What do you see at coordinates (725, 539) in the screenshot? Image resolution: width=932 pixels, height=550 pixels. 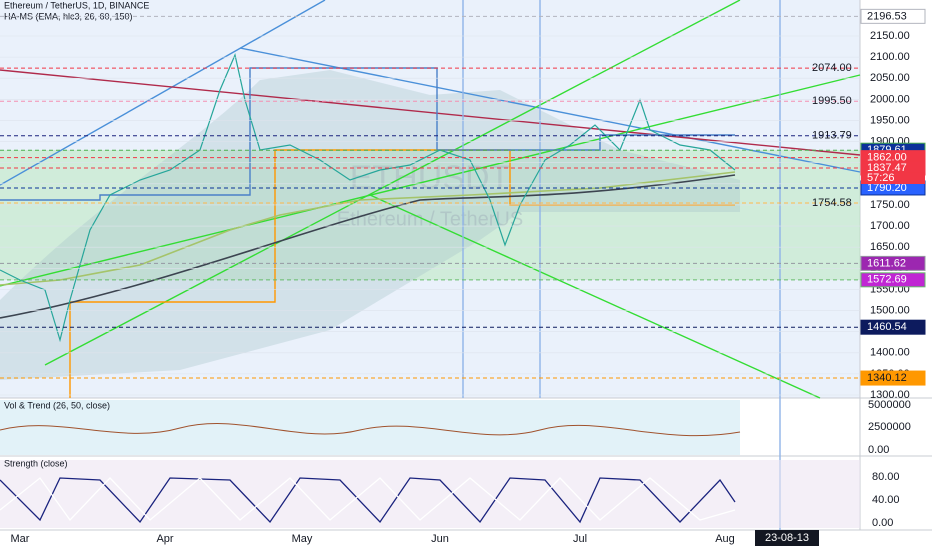 I see `time-tick-label: Aug` at bounding box center [725, 539].